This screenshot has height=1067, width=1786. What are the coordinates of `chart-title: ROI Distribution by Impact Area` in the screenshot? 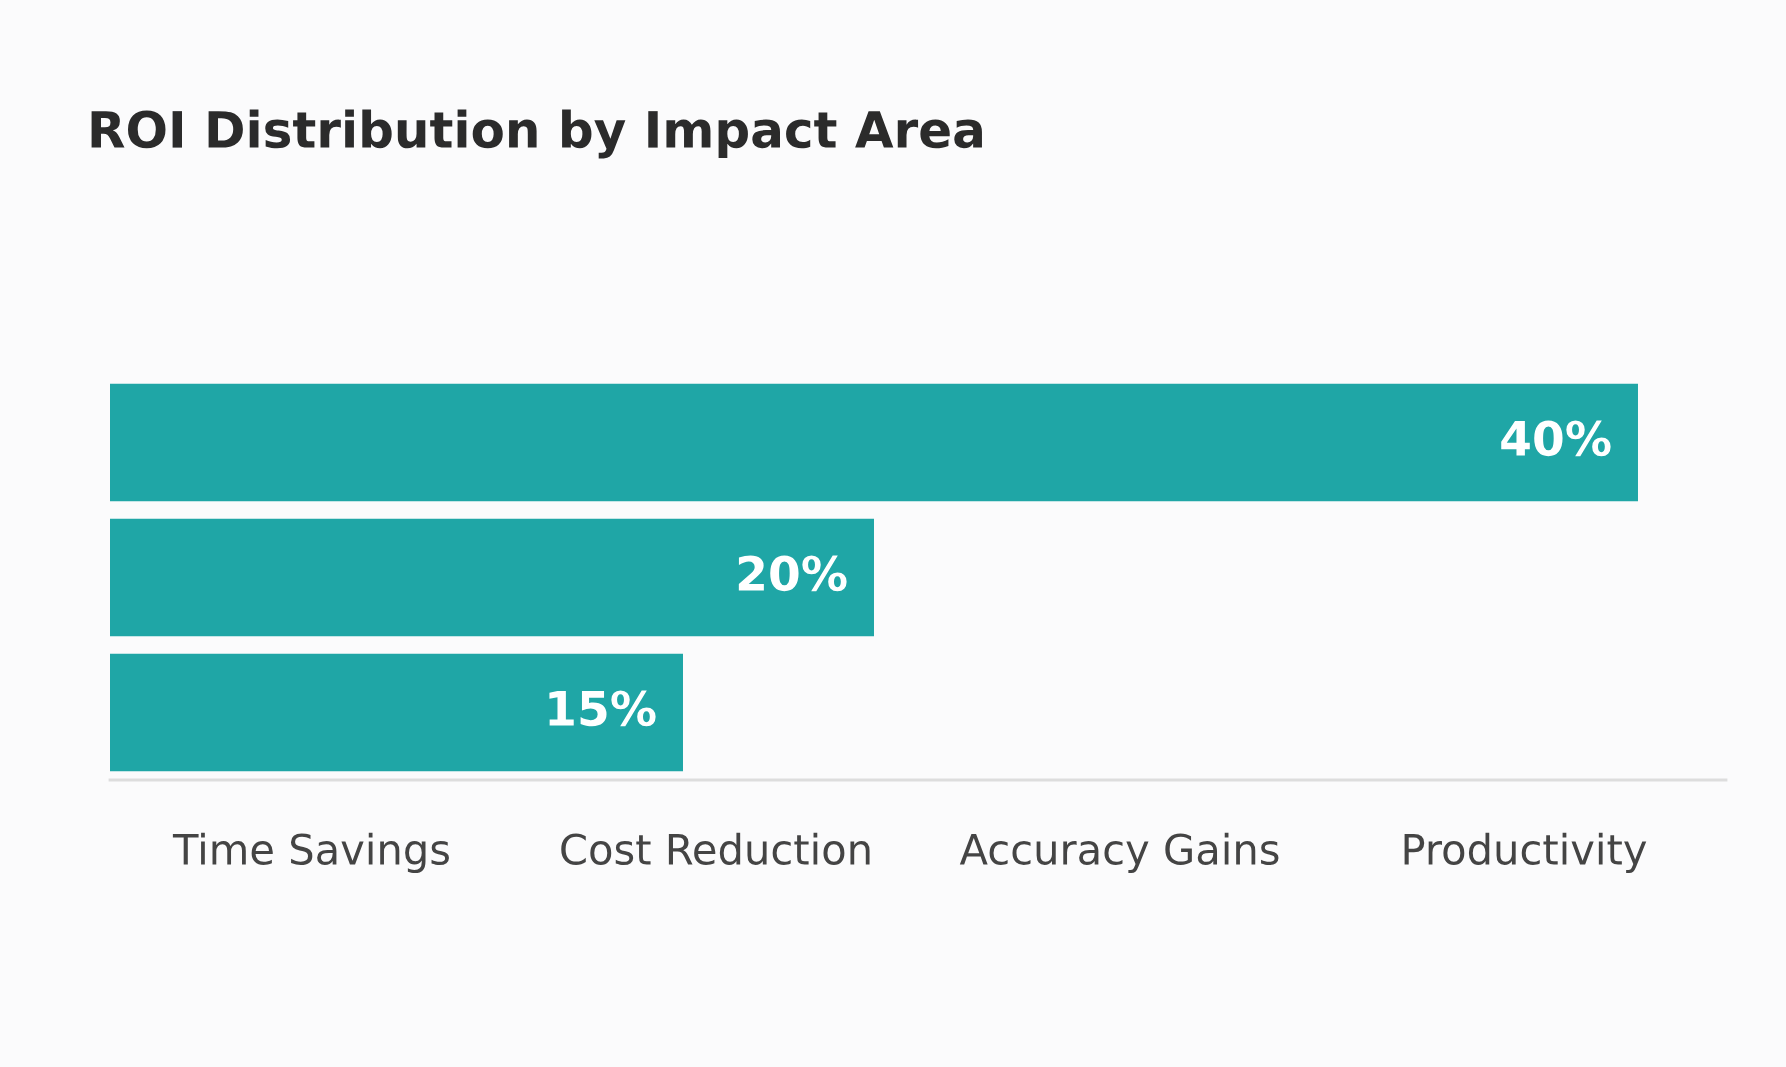 It's located at (536, 134).